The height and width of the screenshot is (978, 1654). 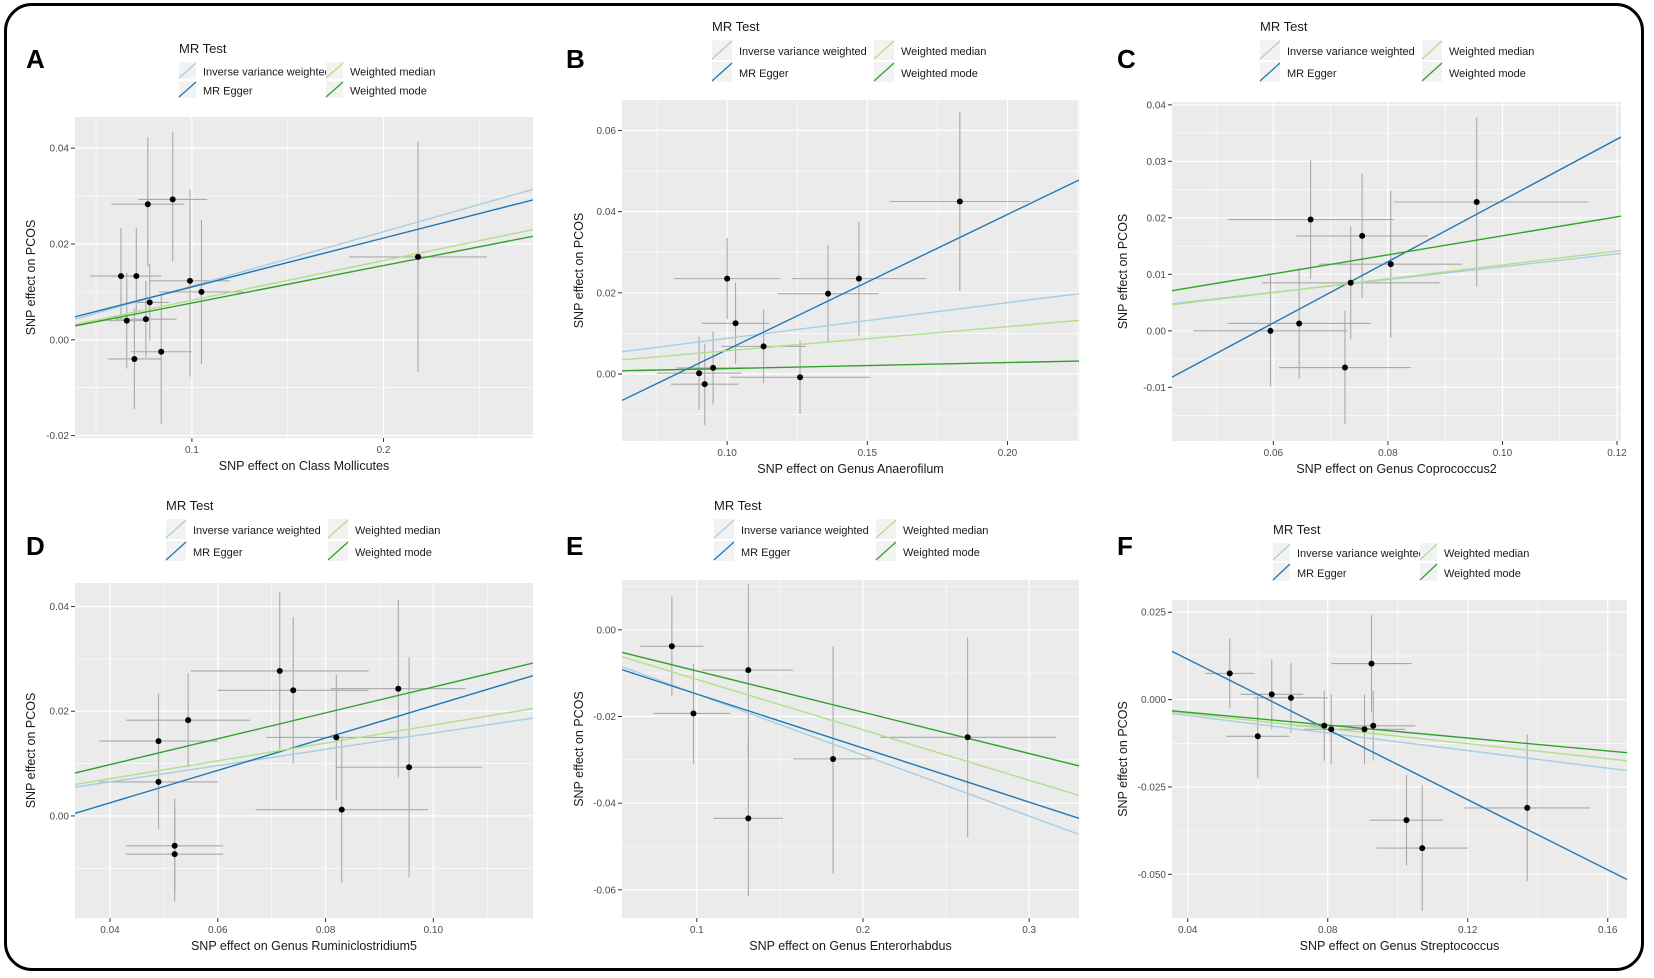 I want to click on x-tick-label: 0.3, so click(x=1029, y=930).